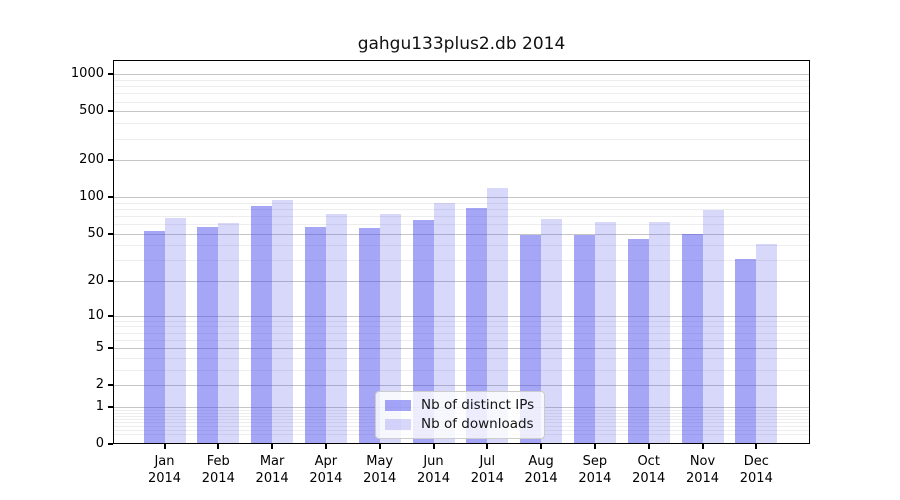 This screenshot has width=900, height=500. I want to click on y-tick-label: 1, so click(99, 406).